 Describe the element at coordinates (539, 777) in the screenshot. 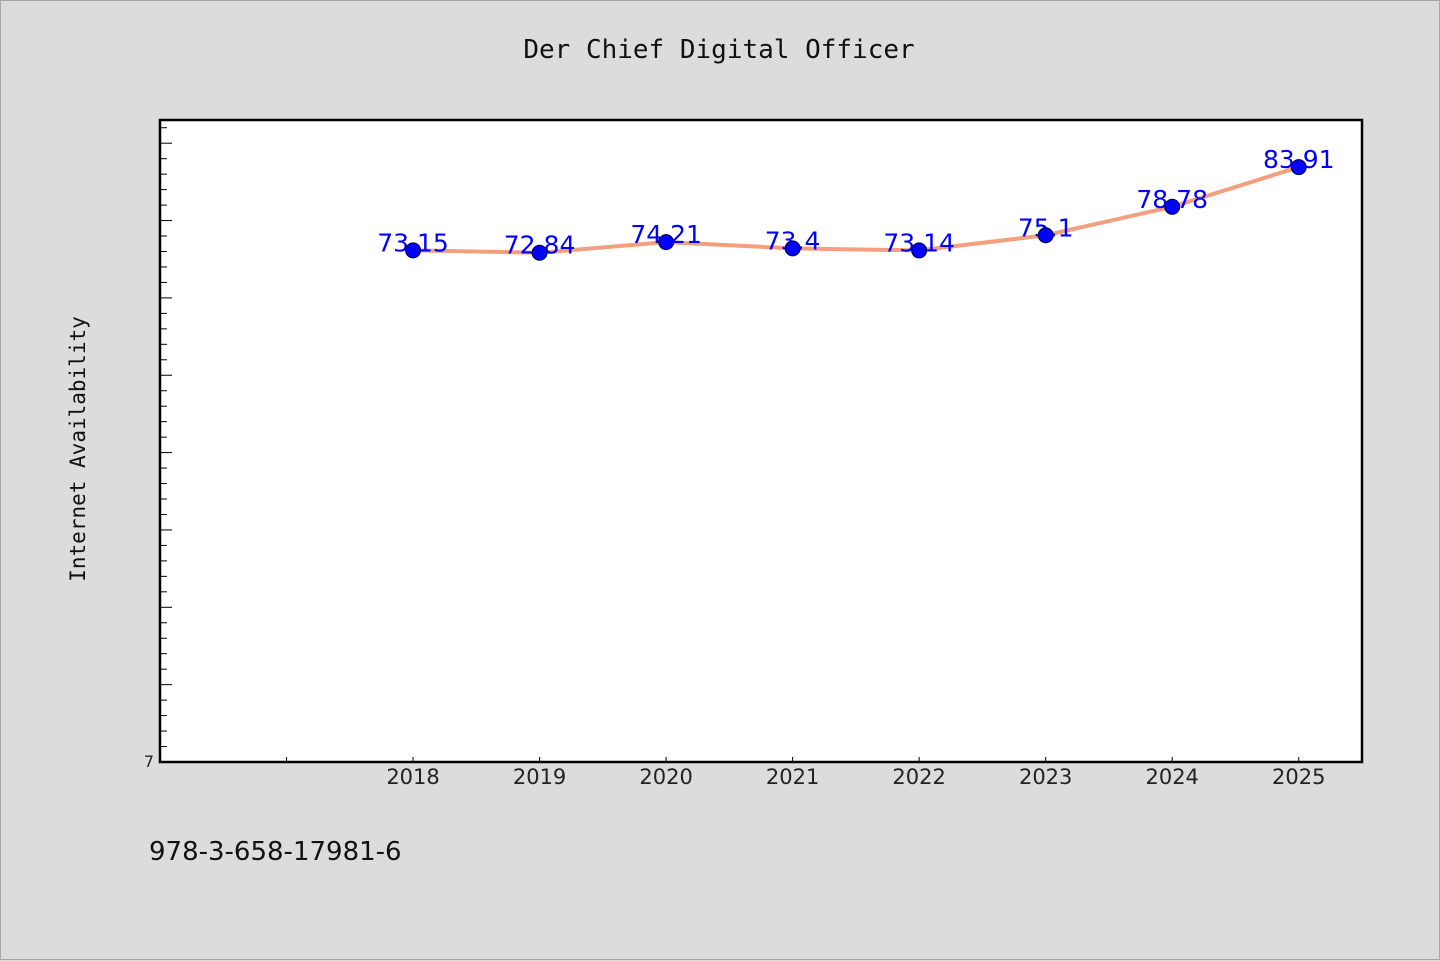

I see `x-tick-label: 2019` at that location.